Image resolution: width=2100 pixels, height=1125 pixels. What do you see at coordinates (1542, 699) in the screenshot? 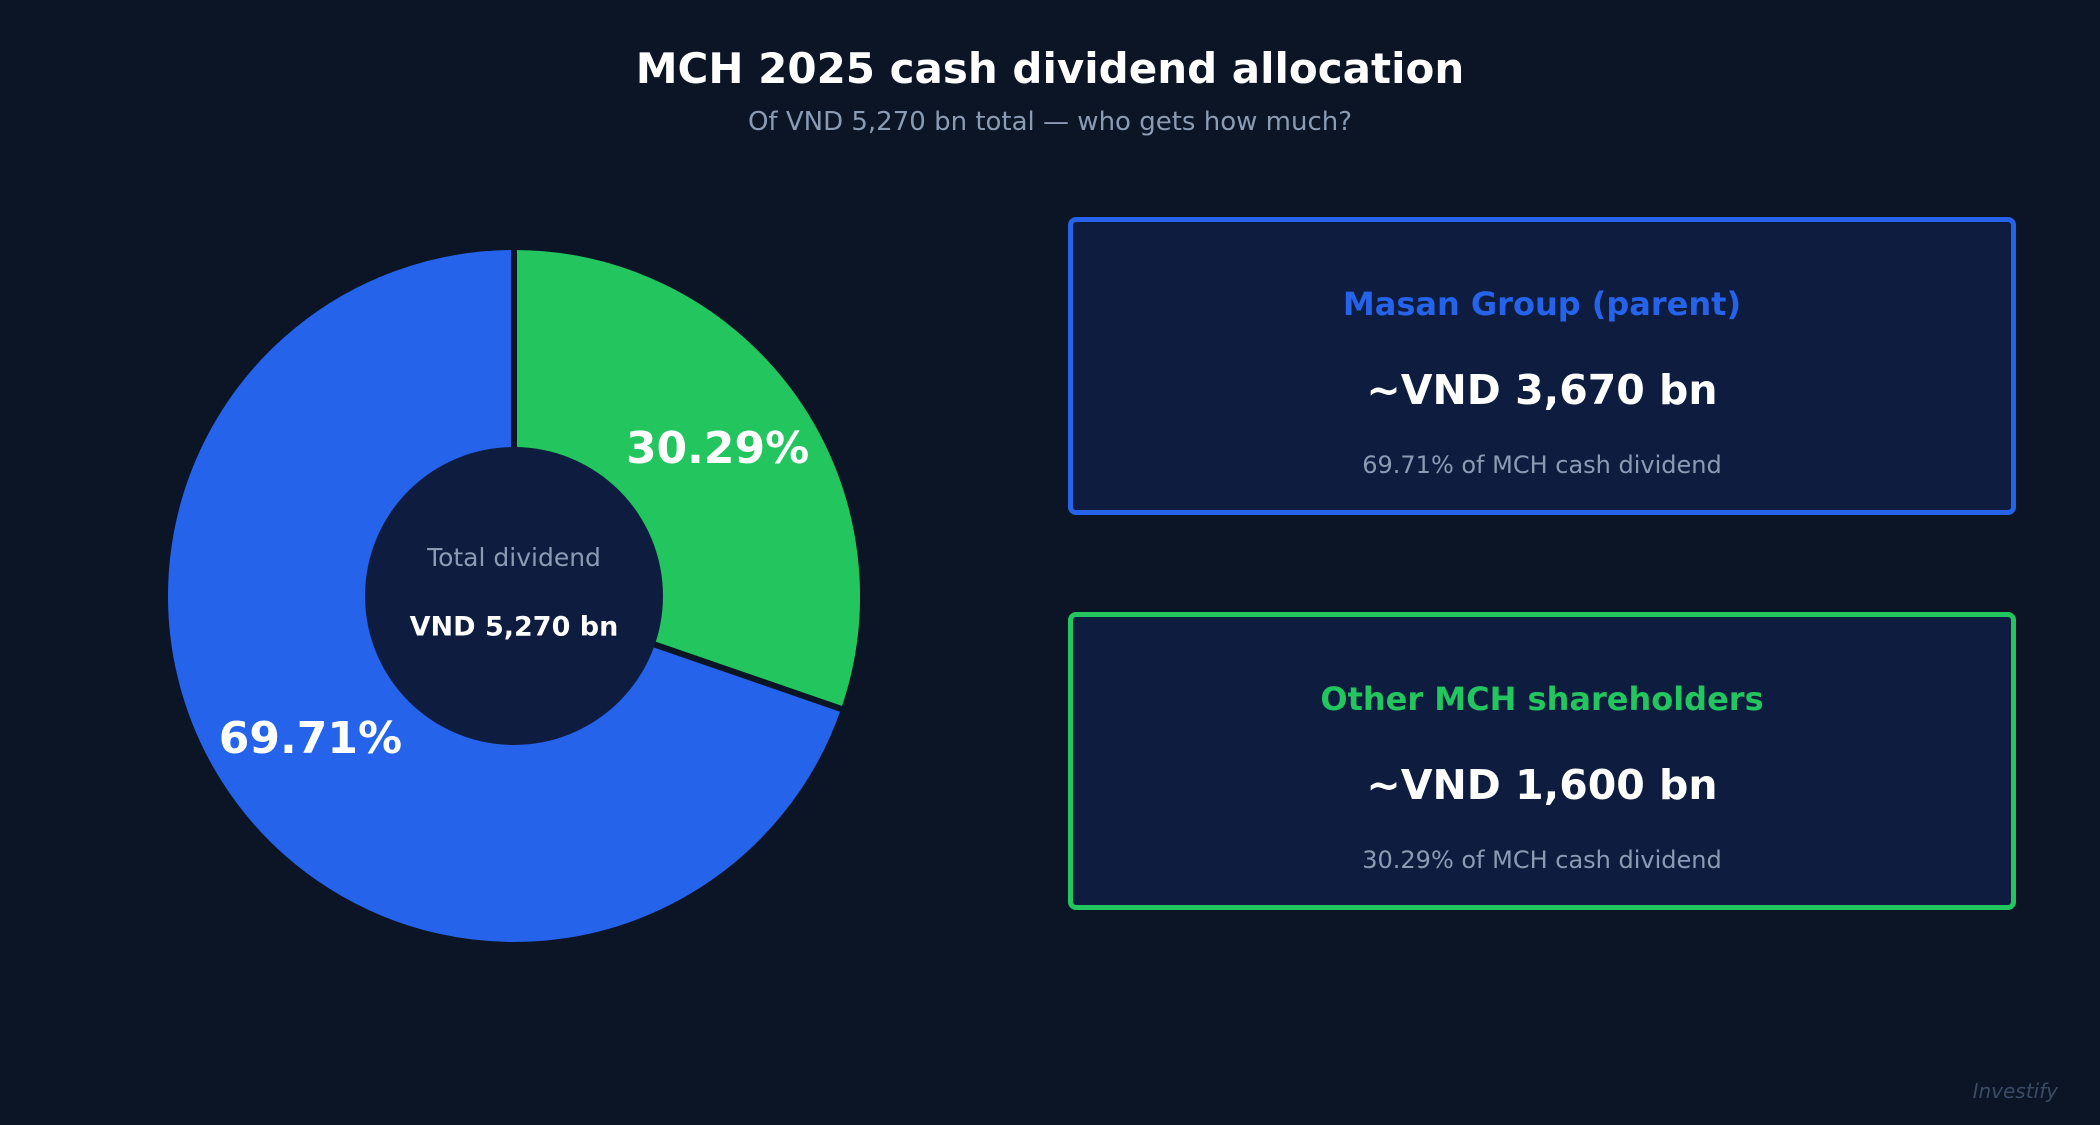
I see `card-title: Other MCH shareholders` at bounding box center [1542, 699].